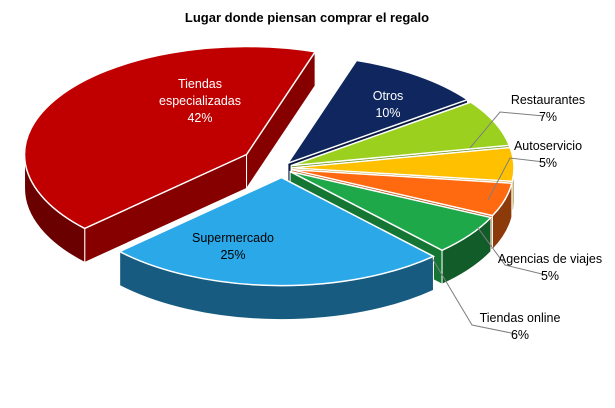 The width and height of the screenshot is (615, 408). Describe the element at coordinates (388, 96) in the screenshot. I see `slice-category-label: Otros` at that location.